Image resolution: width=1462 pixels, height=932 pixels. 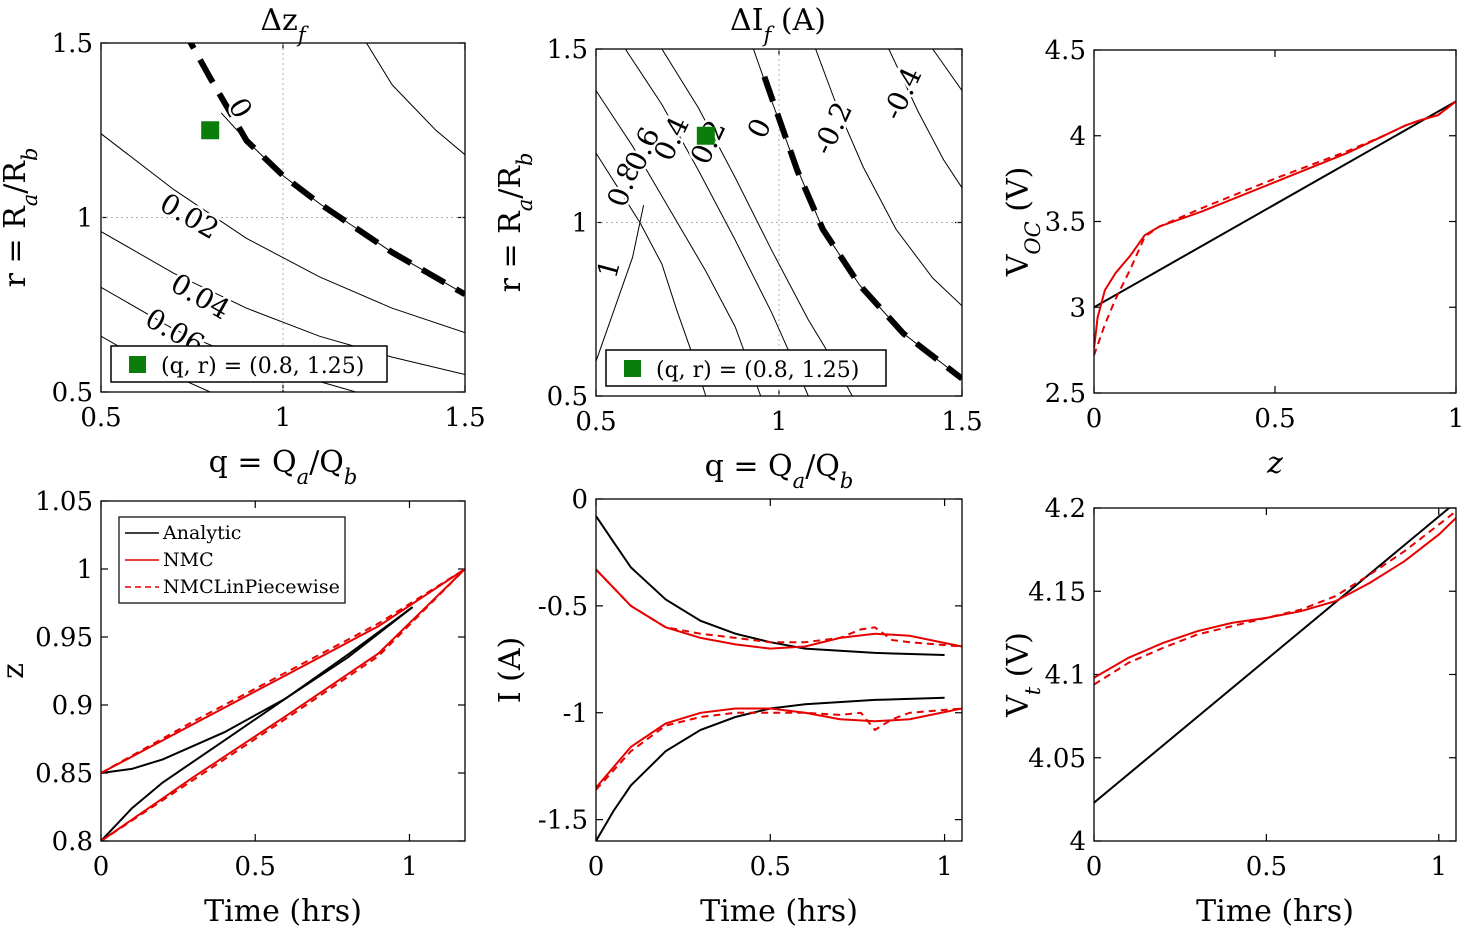 What do you see at coordinates (705, 135) in the screenshot?
I see `dif-marker-point` at bounding box center [705, 135].